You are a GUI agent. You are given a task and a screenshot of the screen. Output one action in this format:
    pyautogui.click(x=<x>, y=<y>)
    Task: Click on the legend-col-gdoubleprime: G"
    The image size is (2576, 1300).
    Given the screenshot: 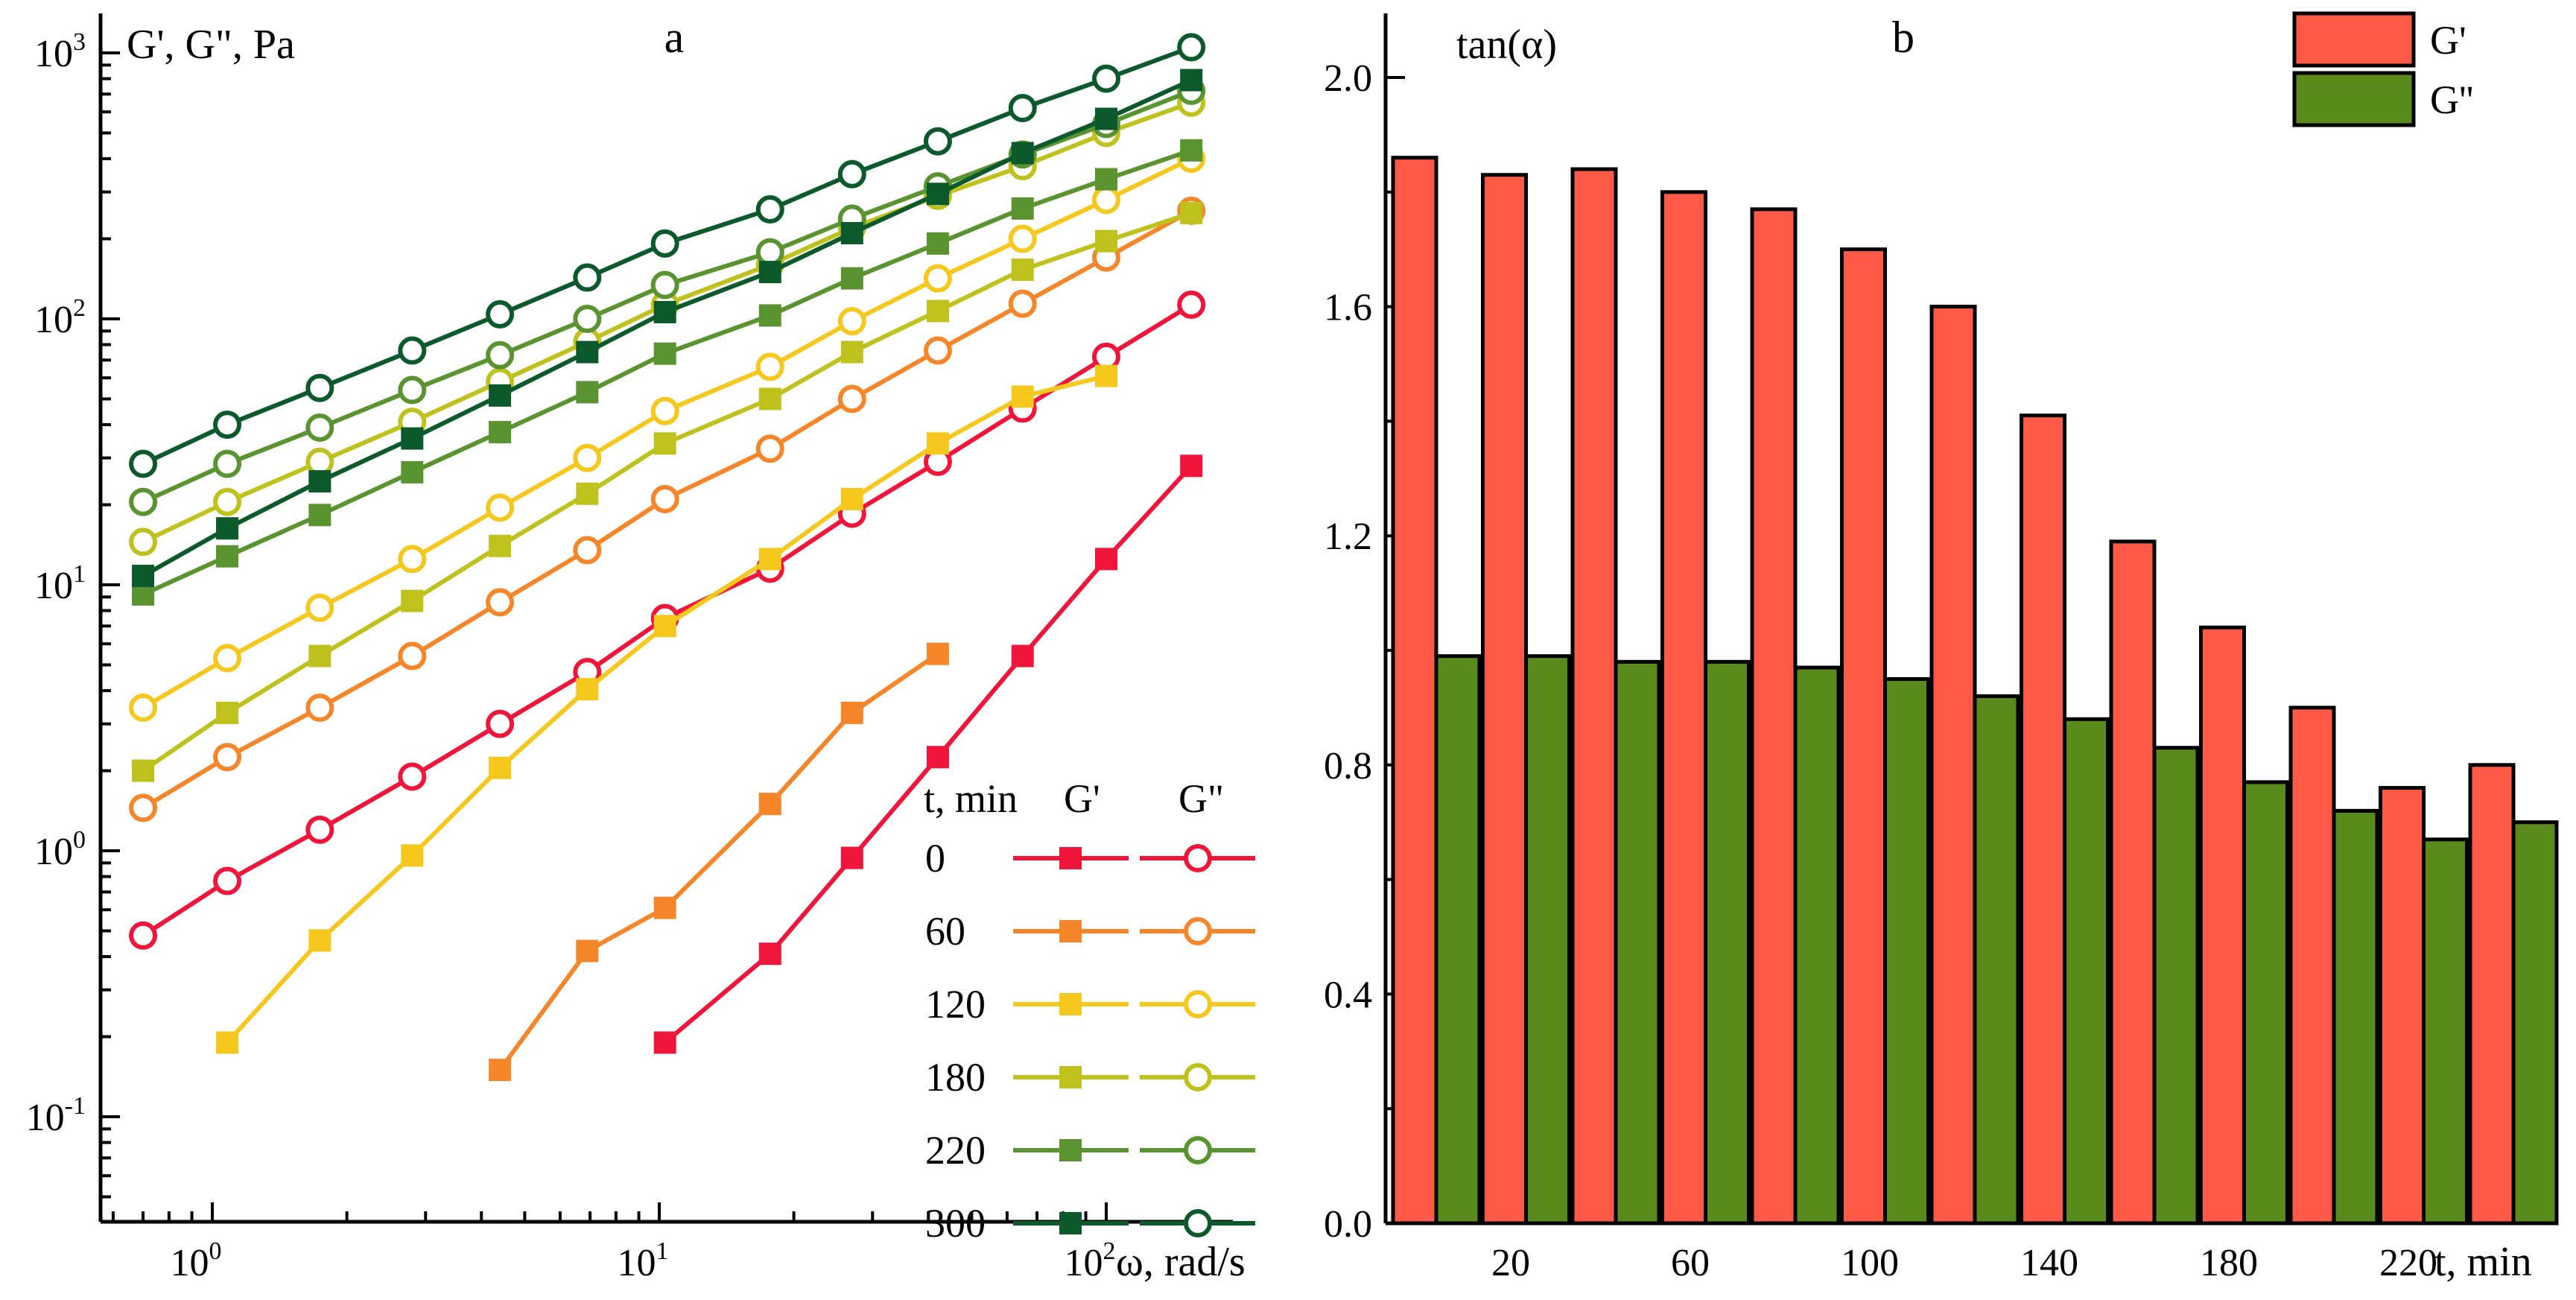 What is the action you would take?
    pyautogui.click(x=1201, y=798)
    